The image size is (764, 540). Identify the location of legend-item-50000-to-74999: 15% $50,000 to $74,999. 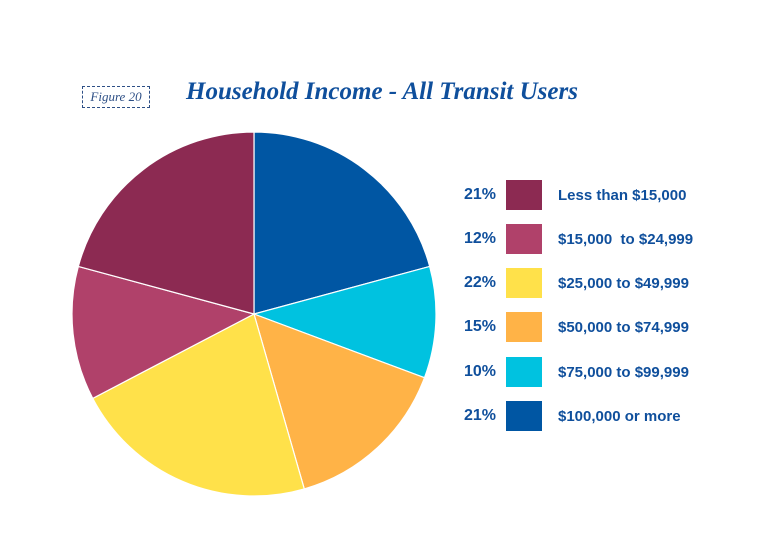
(590, 327).